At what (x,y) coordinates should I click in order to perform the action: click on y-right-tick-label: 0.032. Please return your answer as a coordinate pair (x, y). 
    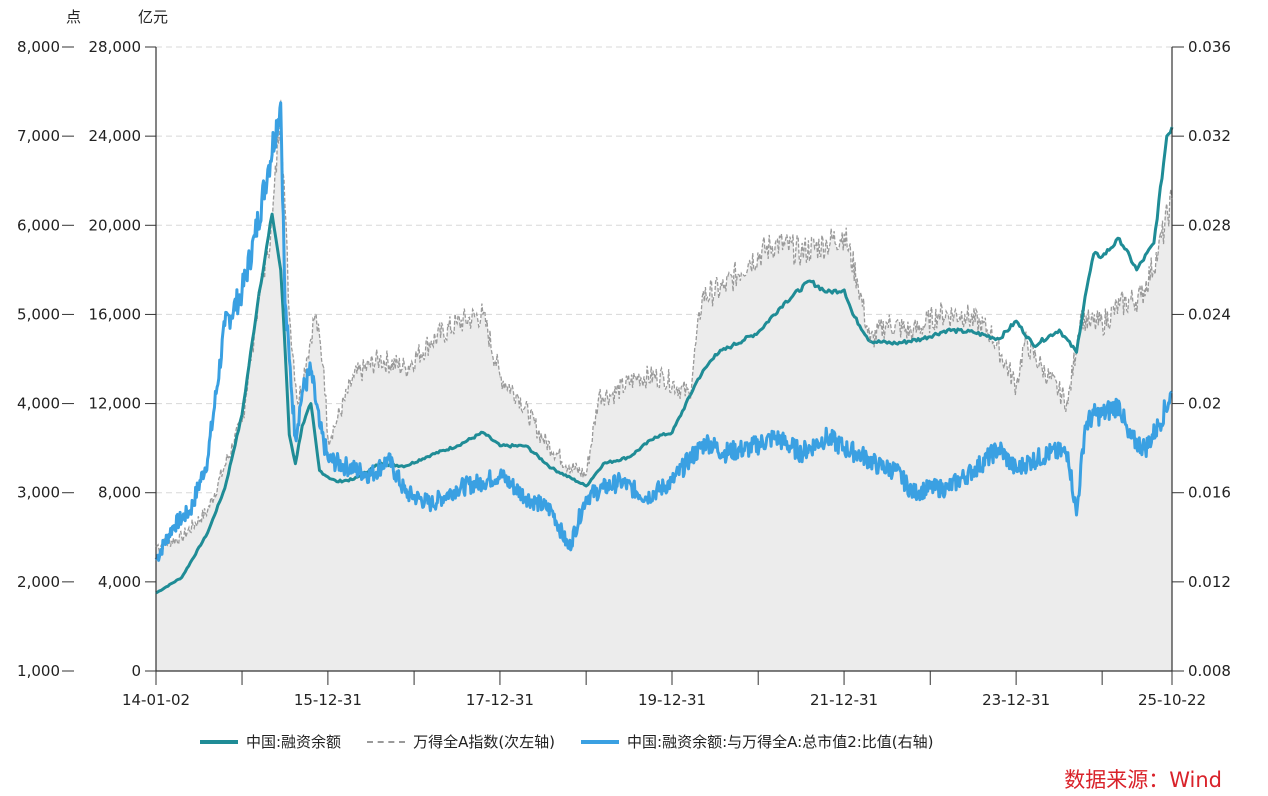
    Looking at the image, I should click on (1209, 136).